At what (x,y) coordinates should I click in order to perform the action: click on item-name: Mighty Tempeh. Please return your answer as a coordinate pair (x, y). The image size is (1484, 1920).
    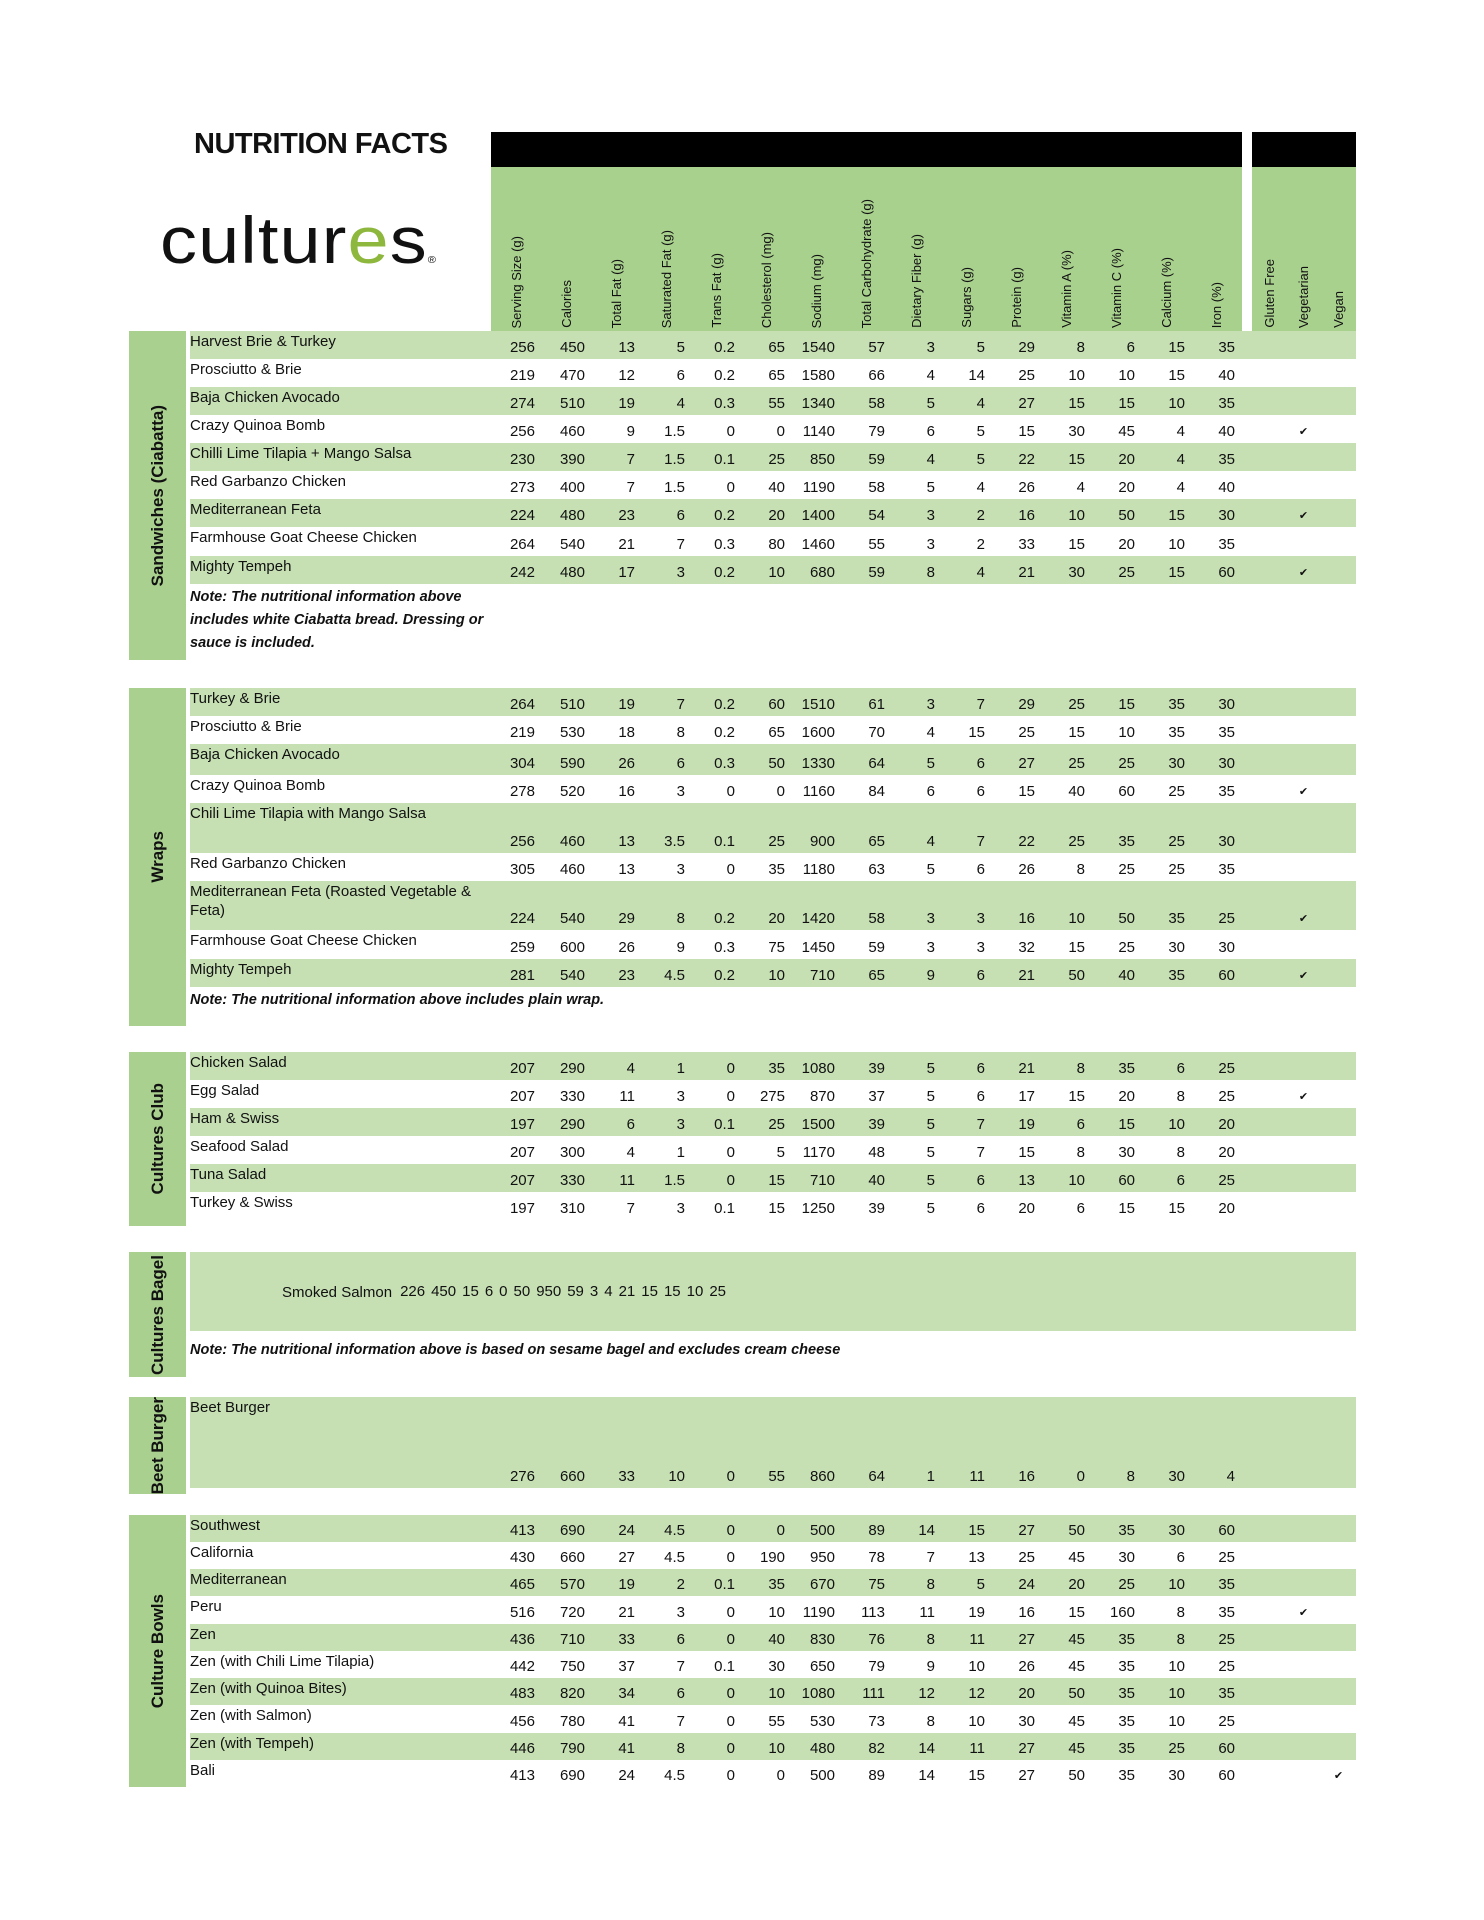
    Looking at the image, I should click on (241, 969).